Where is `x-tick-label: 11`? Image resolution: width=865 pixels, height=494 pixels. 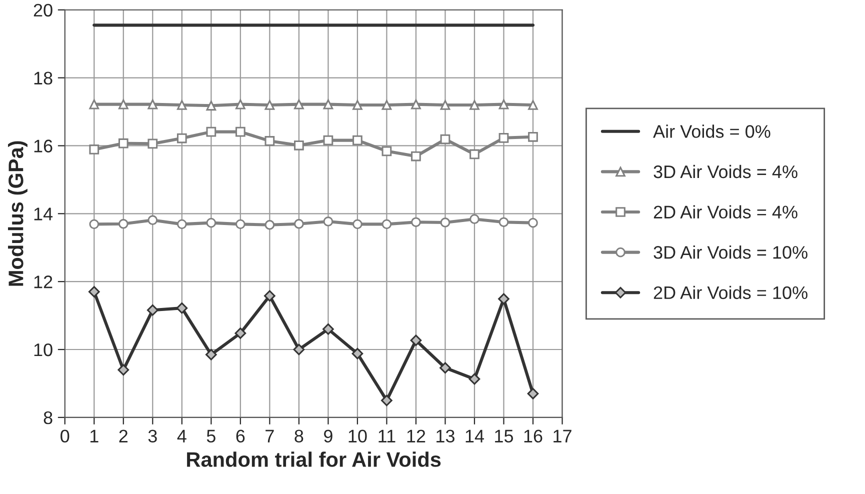
x-tick-label: 11 is located at coordinates (387, 436).